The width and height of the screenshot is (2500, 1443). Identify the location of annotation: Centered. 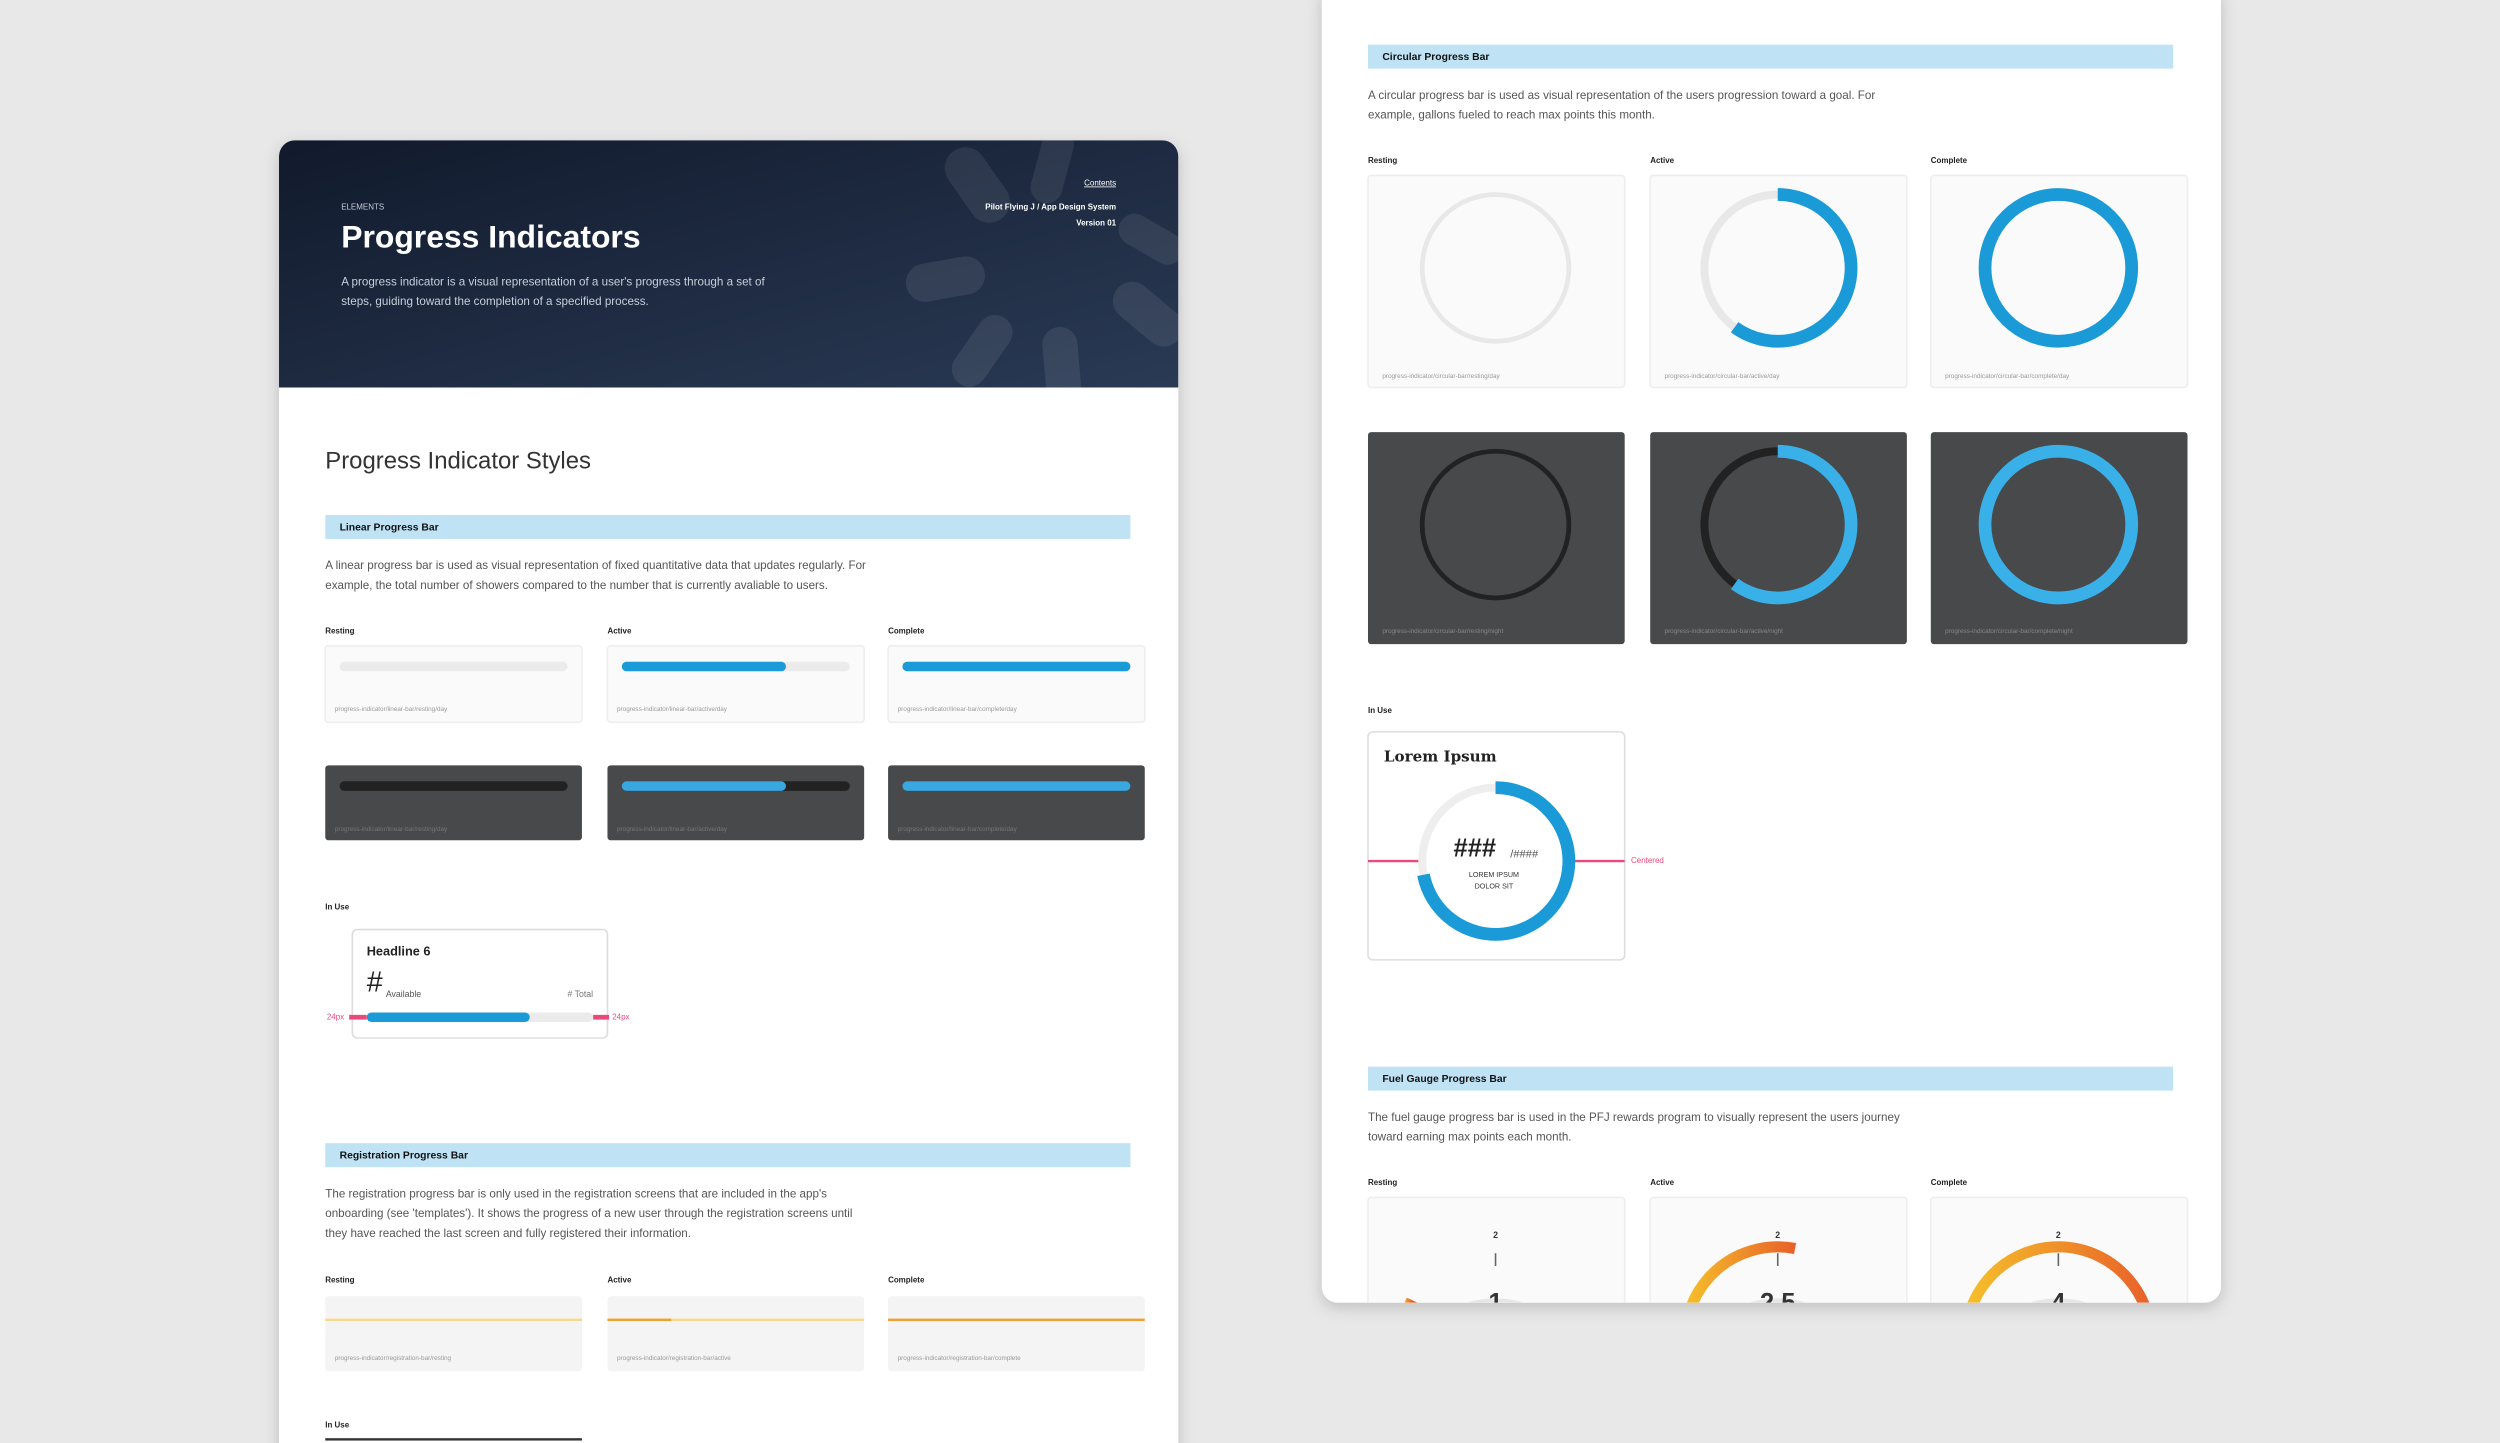
(1647, 860).